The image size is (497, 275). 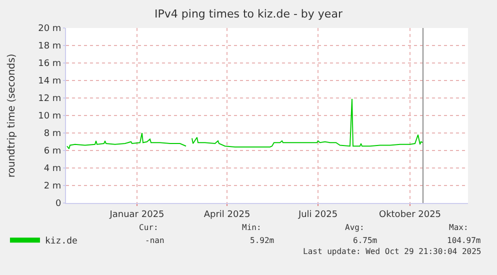 I want to click on text: -nan, so click(x=154, y=240).